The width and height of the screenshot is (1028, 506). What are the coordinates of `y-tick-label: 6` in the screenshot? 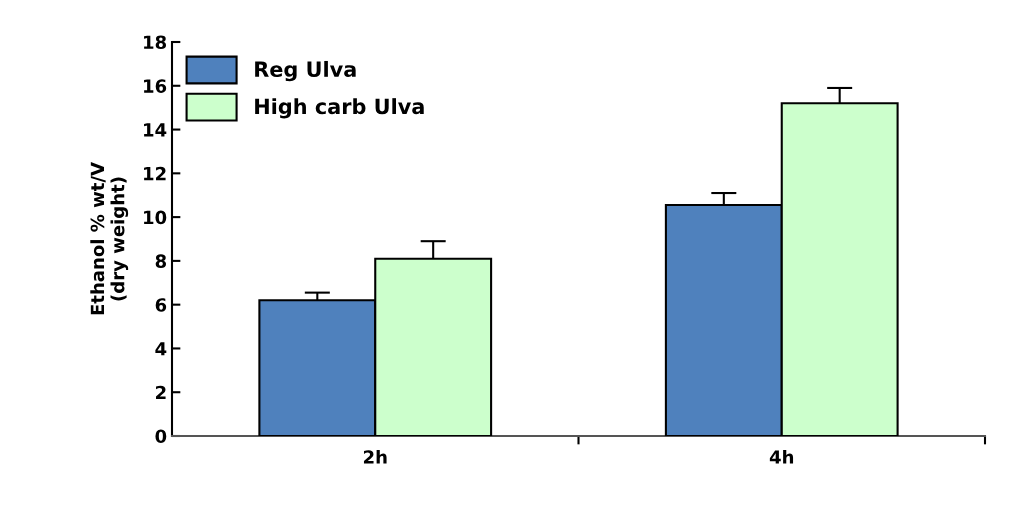 It's located at (161, 305).